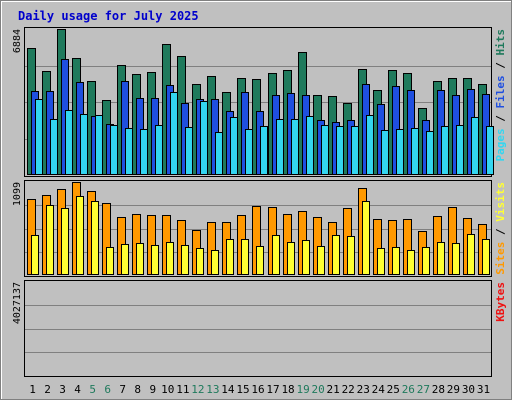 The width and height of the screenshot is (512, 400). Describe the element at coordinates (137, 389) in the screenshot. I see `x-tick-label: 8` at that location.